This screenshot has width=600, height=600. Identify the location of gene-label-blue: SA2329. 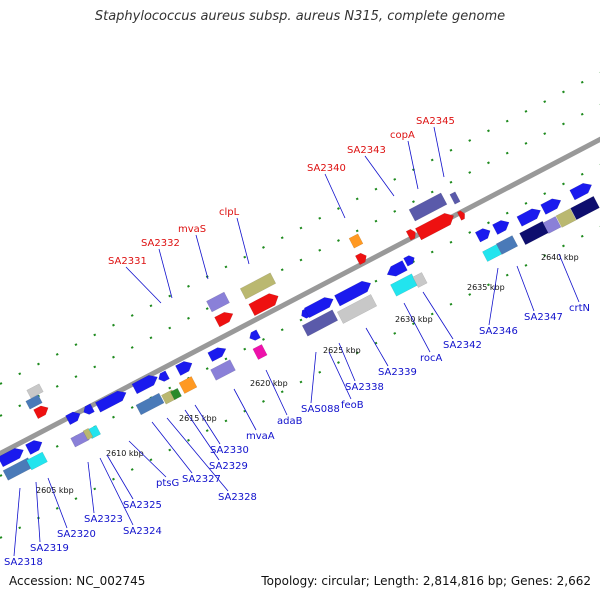
(228, 466).